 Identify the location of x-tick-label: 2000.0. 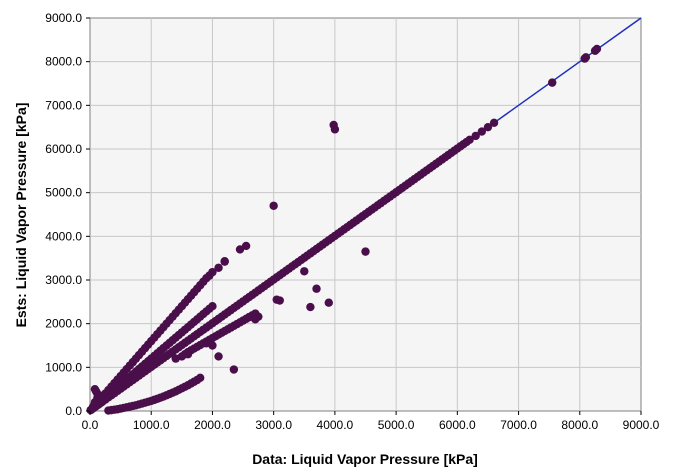
(212, 425).